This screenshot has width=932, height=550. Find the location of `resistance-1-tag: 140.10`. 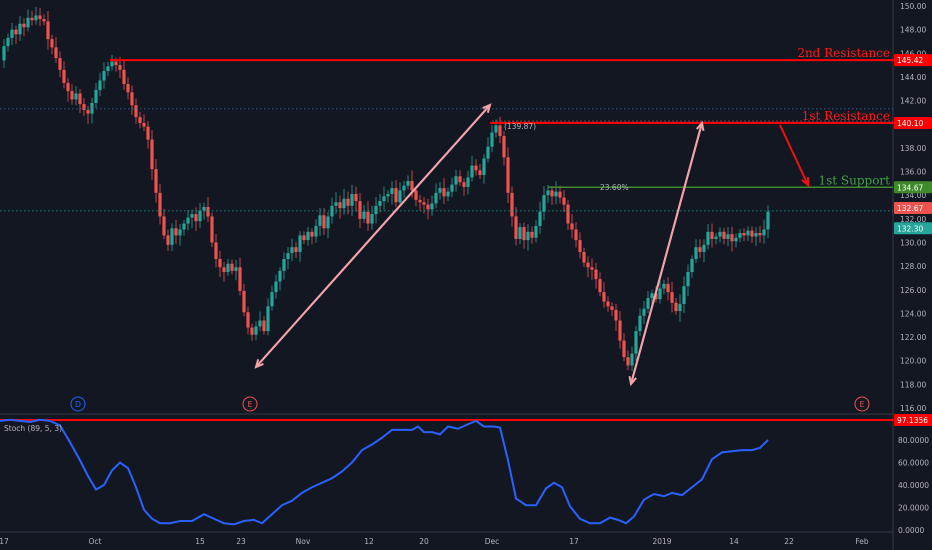

resistance-1-tag: 140.10 is located at coordinates (913, 123).